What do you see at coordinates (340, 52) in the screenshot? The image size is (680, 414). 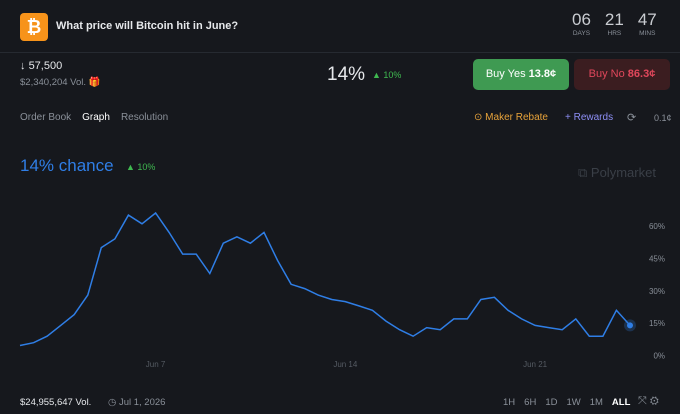 I see `divider` at bounding box center [340, 52].